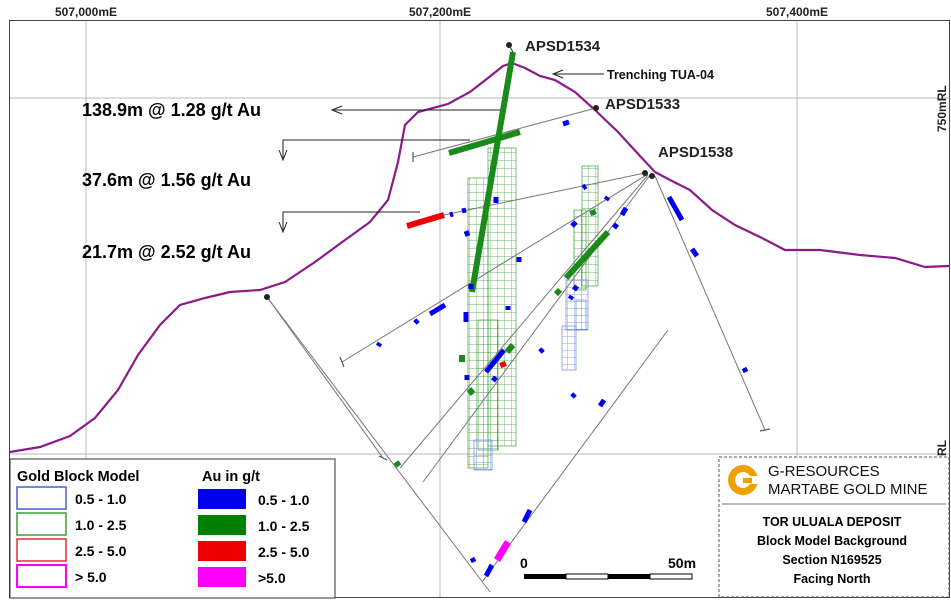 The height and width of the screenshot is (604, 951). I want to click on deposit-name: TOR ULUALA DEPOSIT, so click(832, 522).